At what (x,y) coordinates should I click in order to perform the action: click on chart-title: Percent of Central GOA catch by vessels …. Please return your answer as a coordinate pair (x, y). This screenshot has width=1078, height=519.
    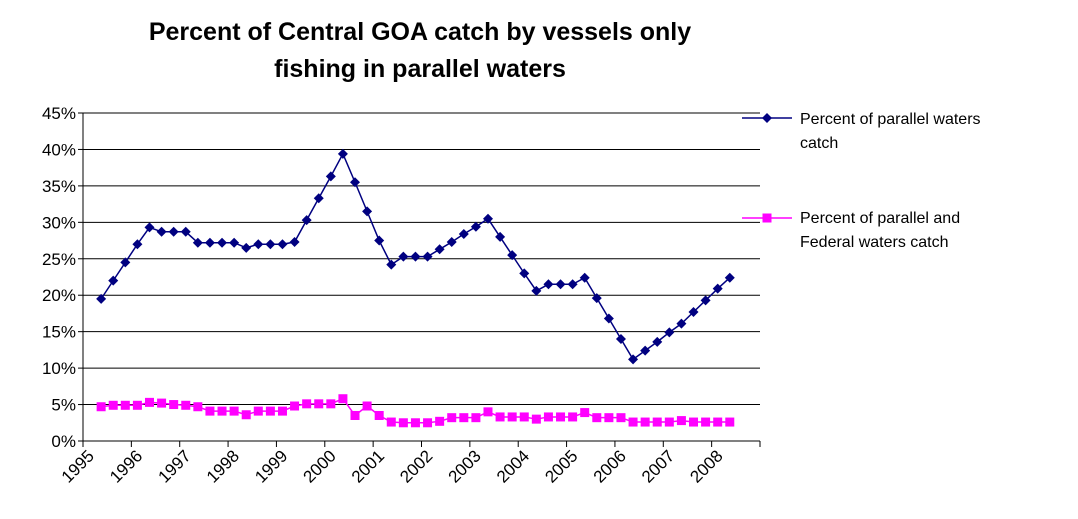
    Looking at the image, I should click on (420, 50).